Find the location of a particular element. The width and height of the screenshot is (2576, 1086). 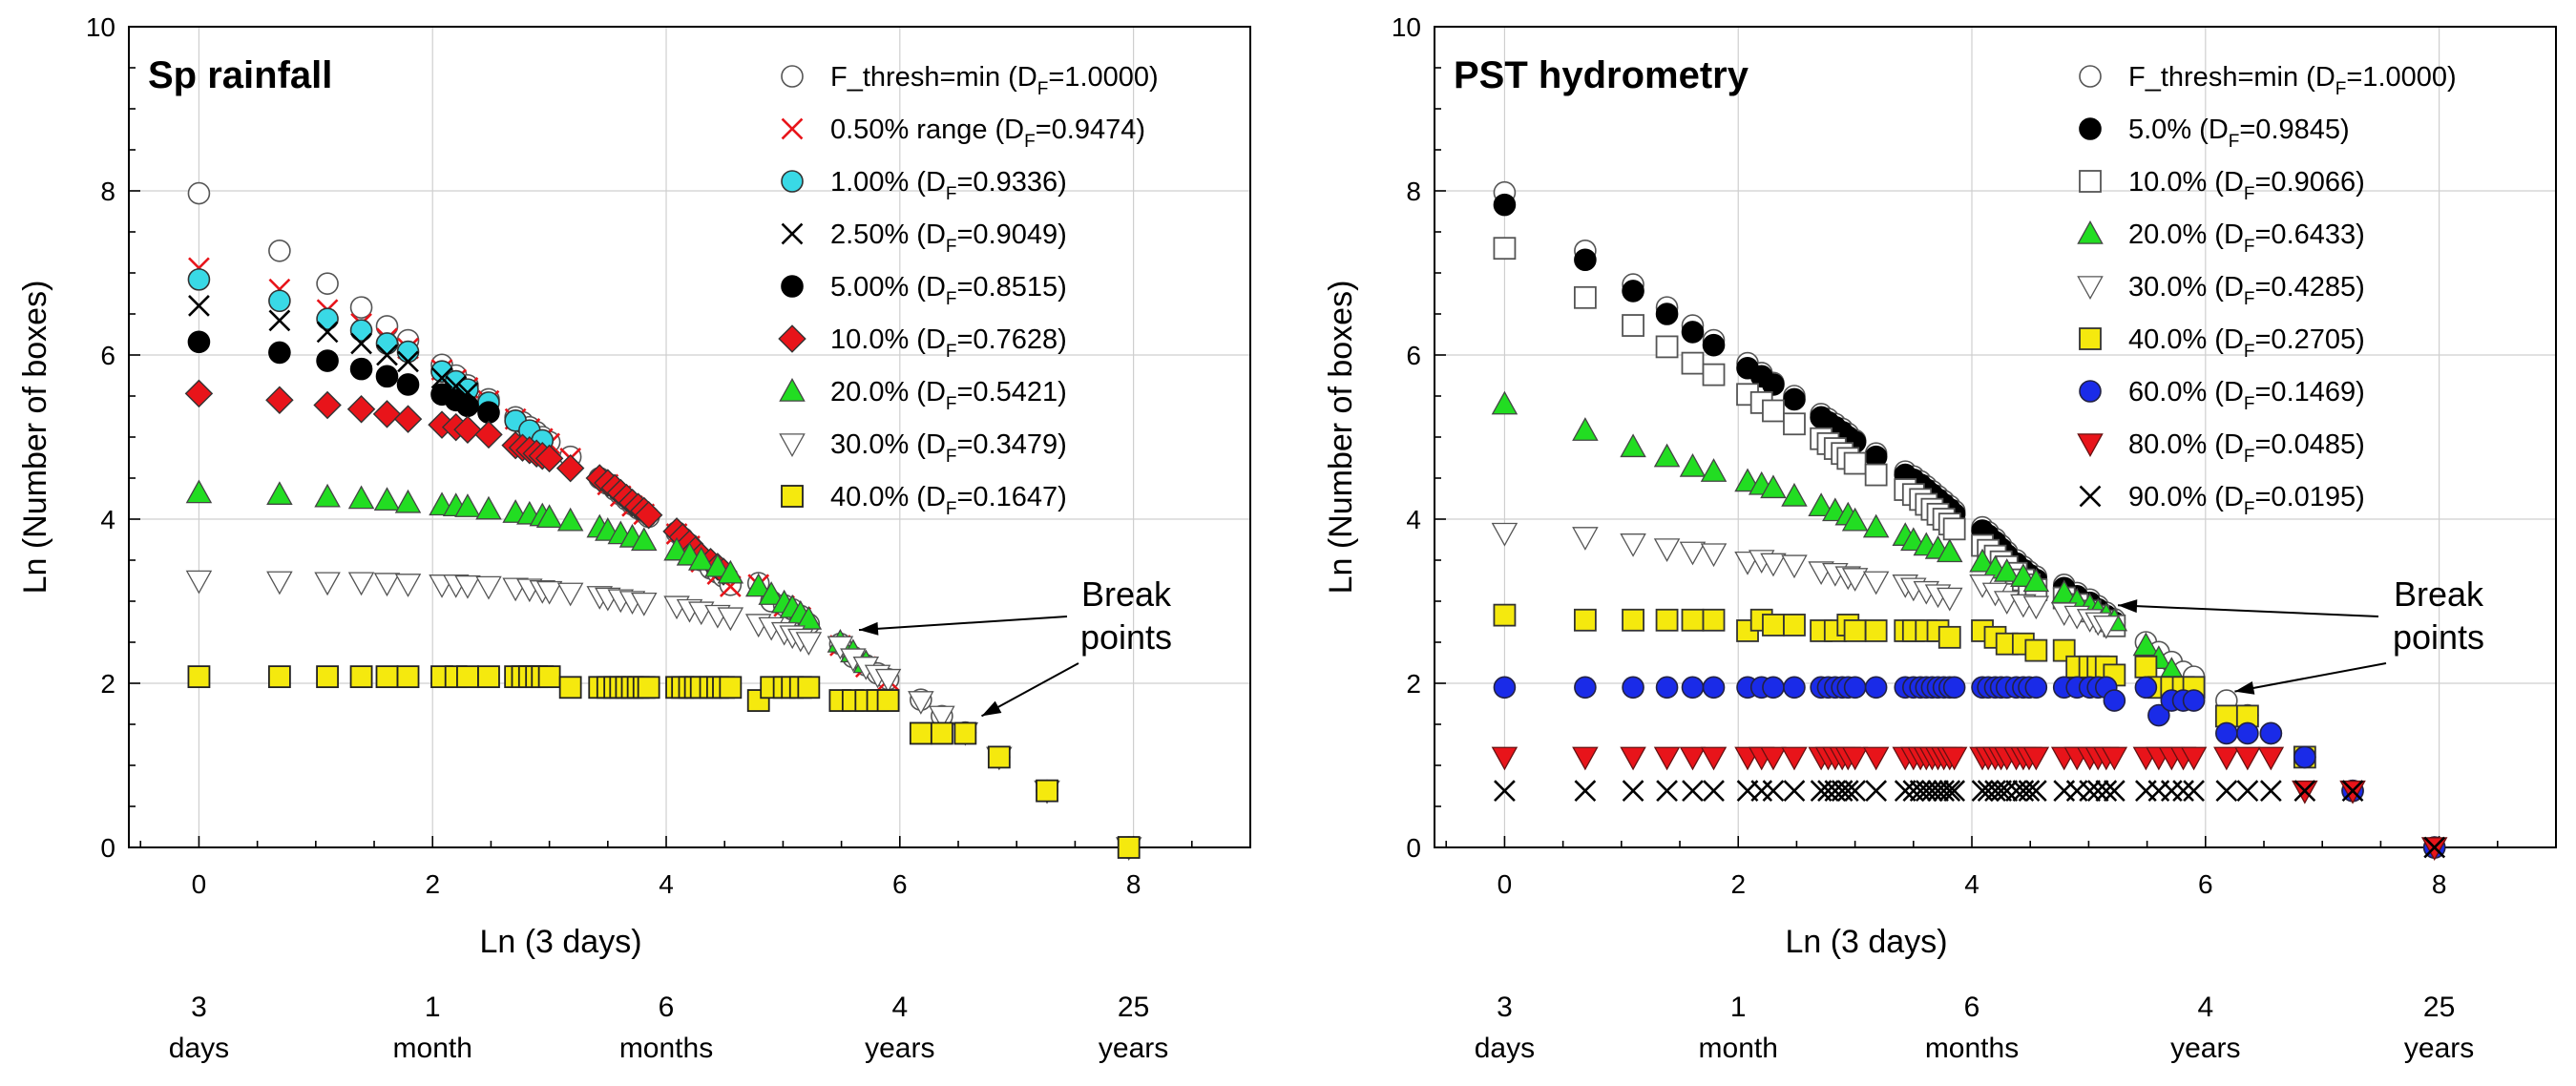

legend-label-value: =0.5421) is located at coordinates (1012, 392).